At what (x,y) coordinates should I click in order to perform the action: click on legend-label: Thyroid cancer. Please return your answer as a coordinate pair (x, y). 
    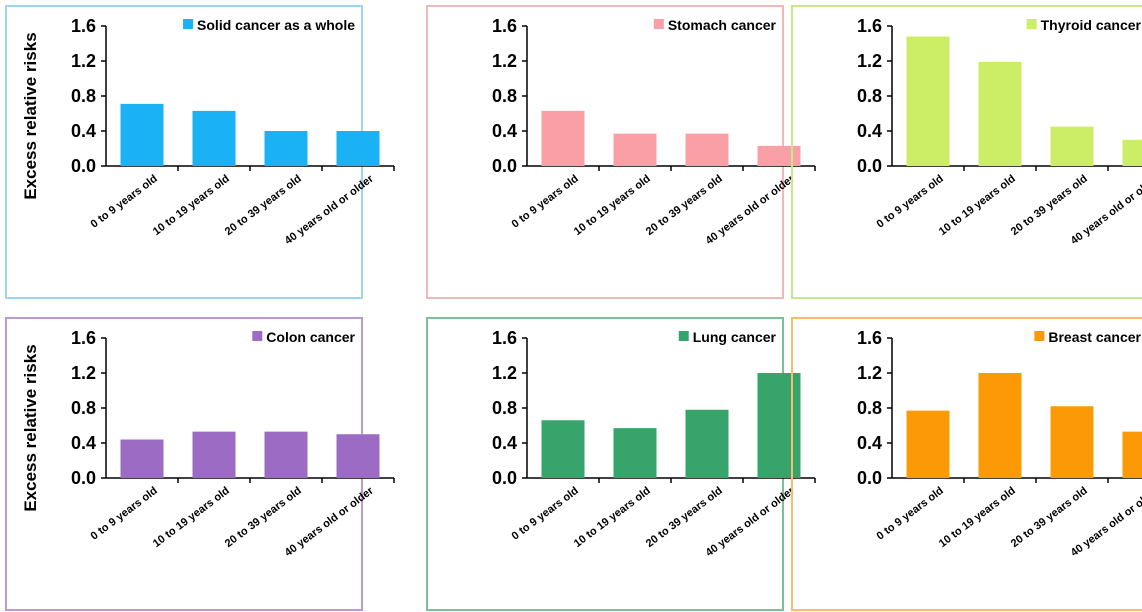
    Looking at the image, I should click on (1091, 25).